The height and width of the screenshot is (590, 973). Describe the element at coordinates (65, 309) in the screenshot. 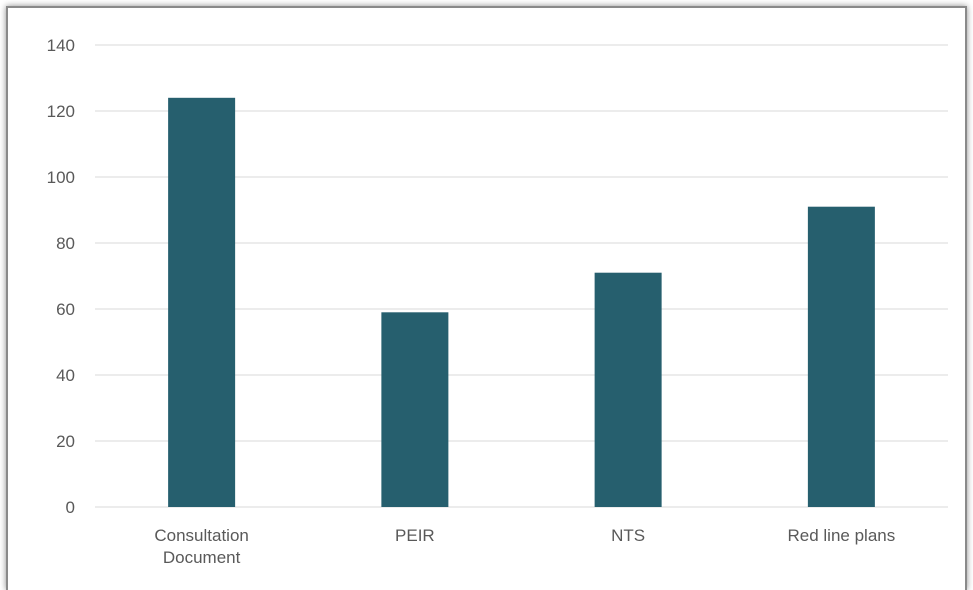

I see `y-tick-label: 60` at that location.